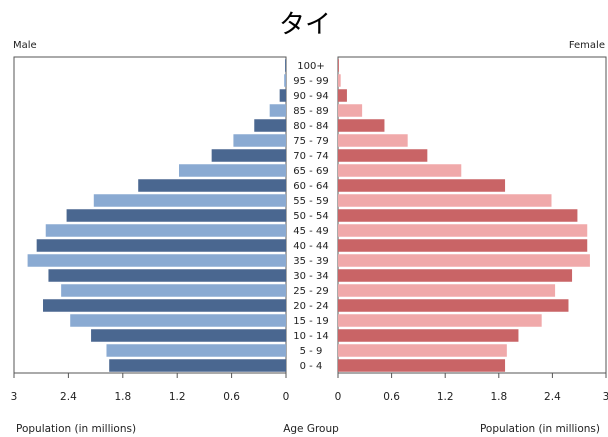 The image size is (608, 437). I want to click on age-group-label: 80 - 84, so click(310, 126).